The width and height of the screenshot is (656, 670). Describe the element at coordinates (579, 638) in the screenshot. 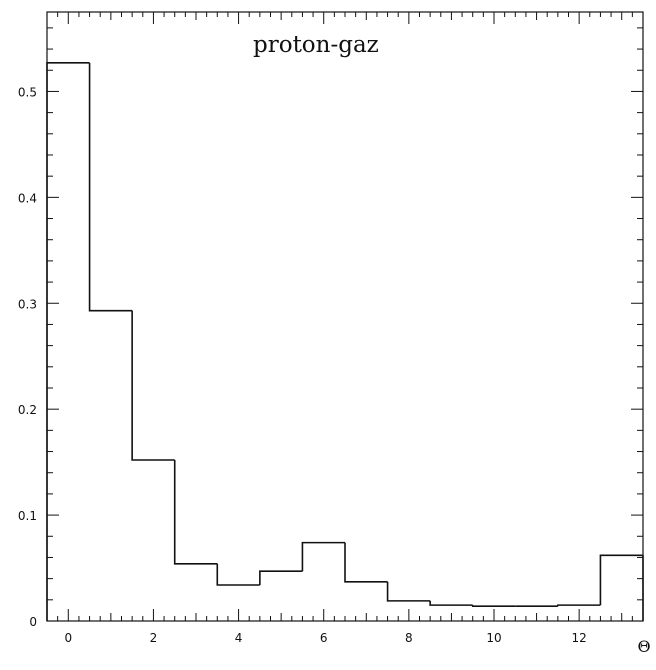

I see `x-tick-label: 12` at that location.